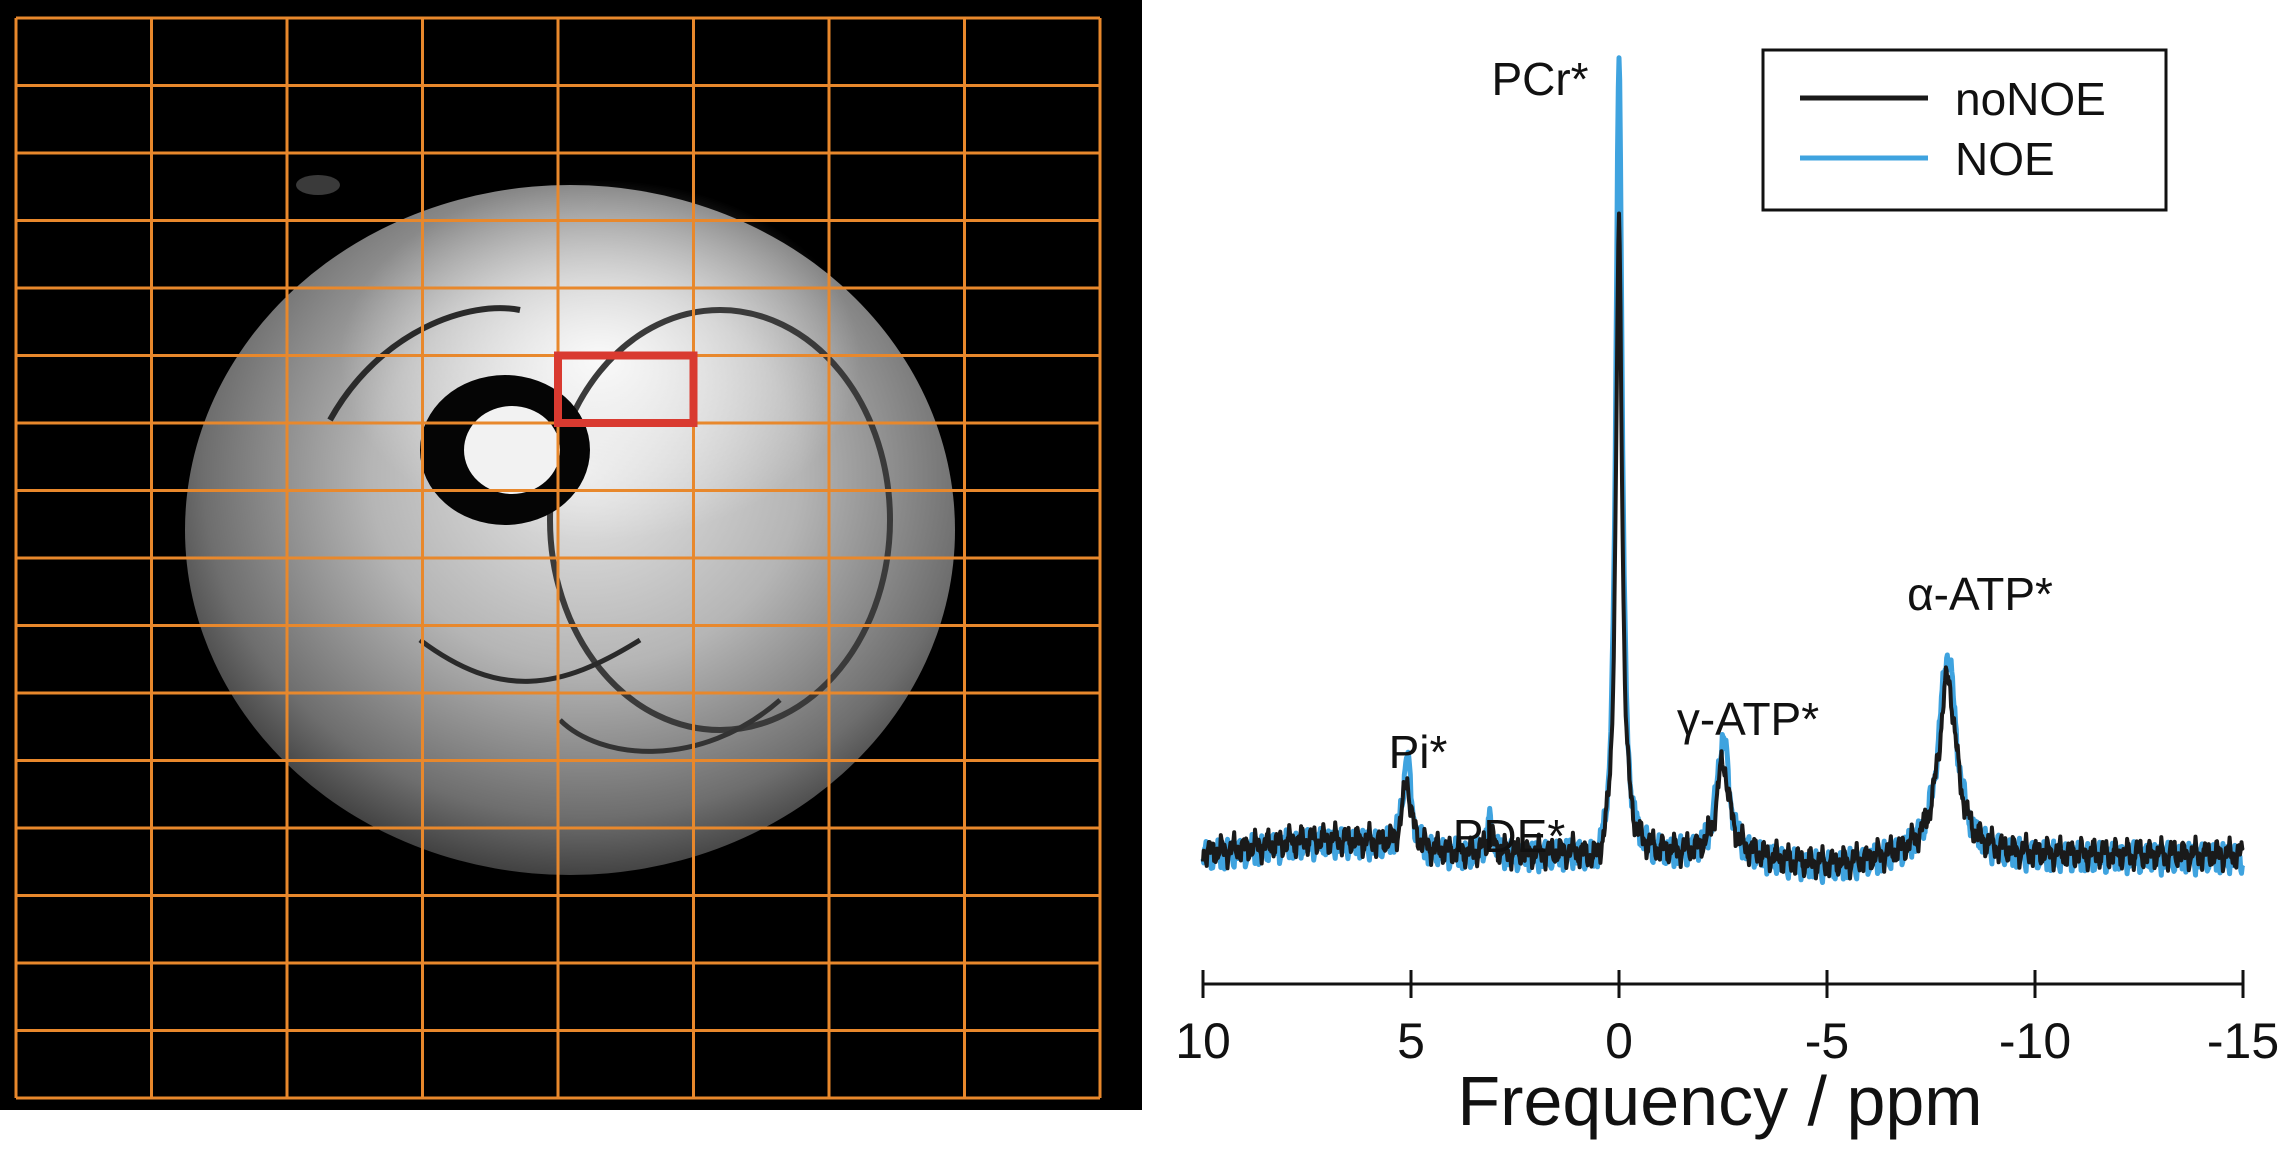 This screenshot has width=2286, height=1168. I want to click on femur-marrow, so click(512, 450).